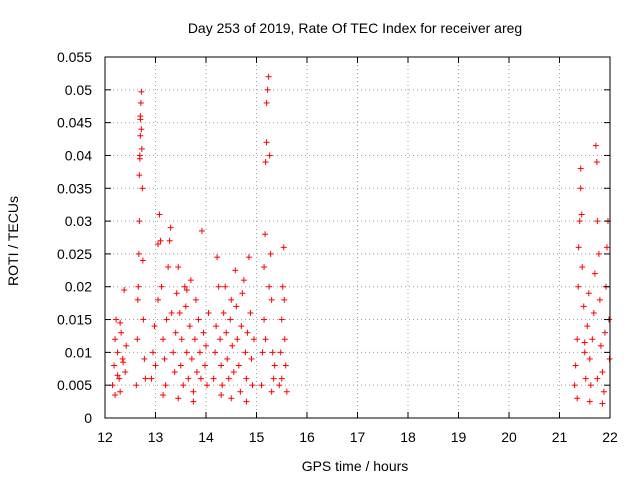 The width and height of the screenshot is (640, 480). What do you see at coordinates (560, 437) in the screenshot?
I see `x-tick-label: 21` at bounding box center [560, 437].